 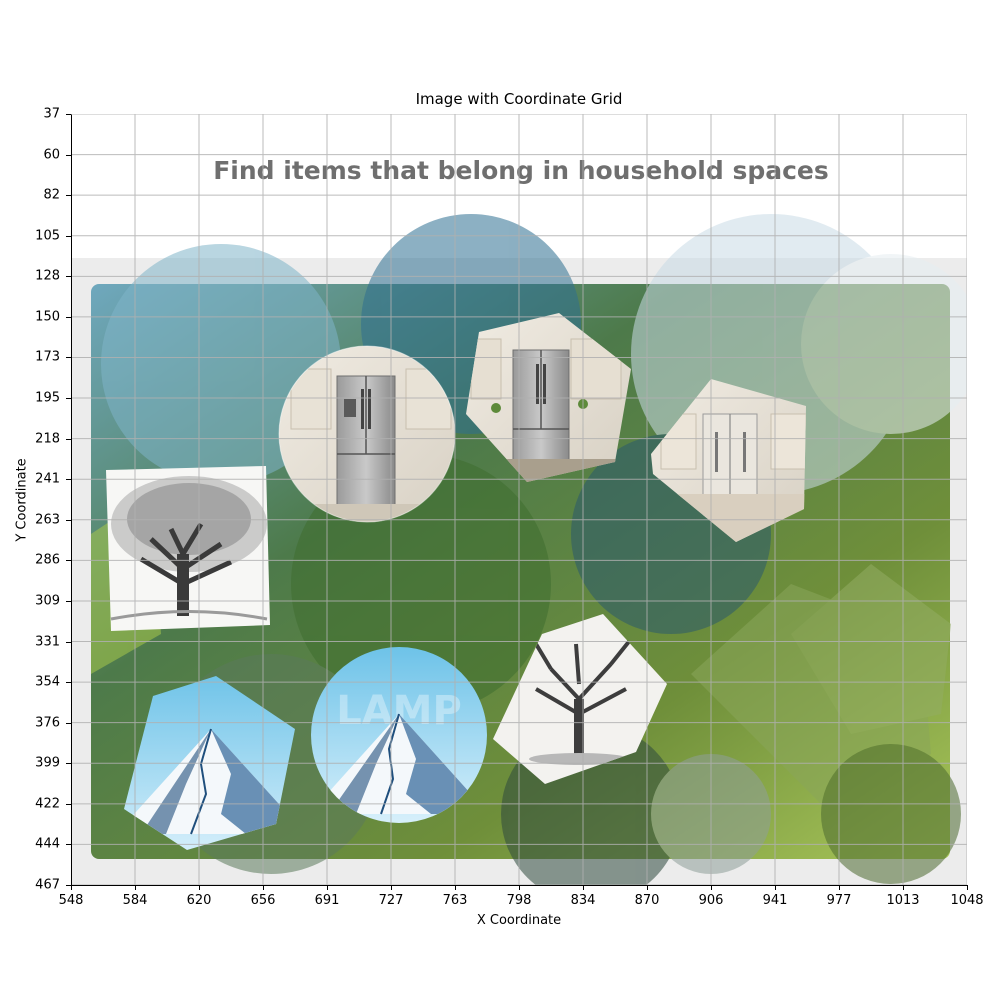 What do you see at coordinates (647, 900) in the screenshot?
I see `x-tick-label: 870` at bounding box center [647, 900].